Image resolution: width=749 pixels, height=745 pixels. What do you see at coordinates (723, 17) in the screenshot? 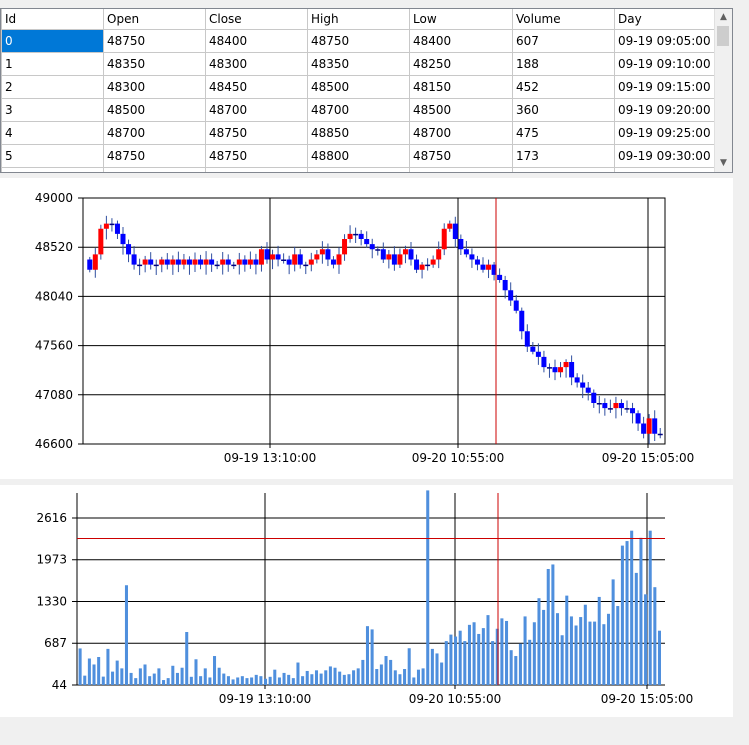
I see `scroll-up-arrow-icon: ▲` at bounding box center [723, 17].